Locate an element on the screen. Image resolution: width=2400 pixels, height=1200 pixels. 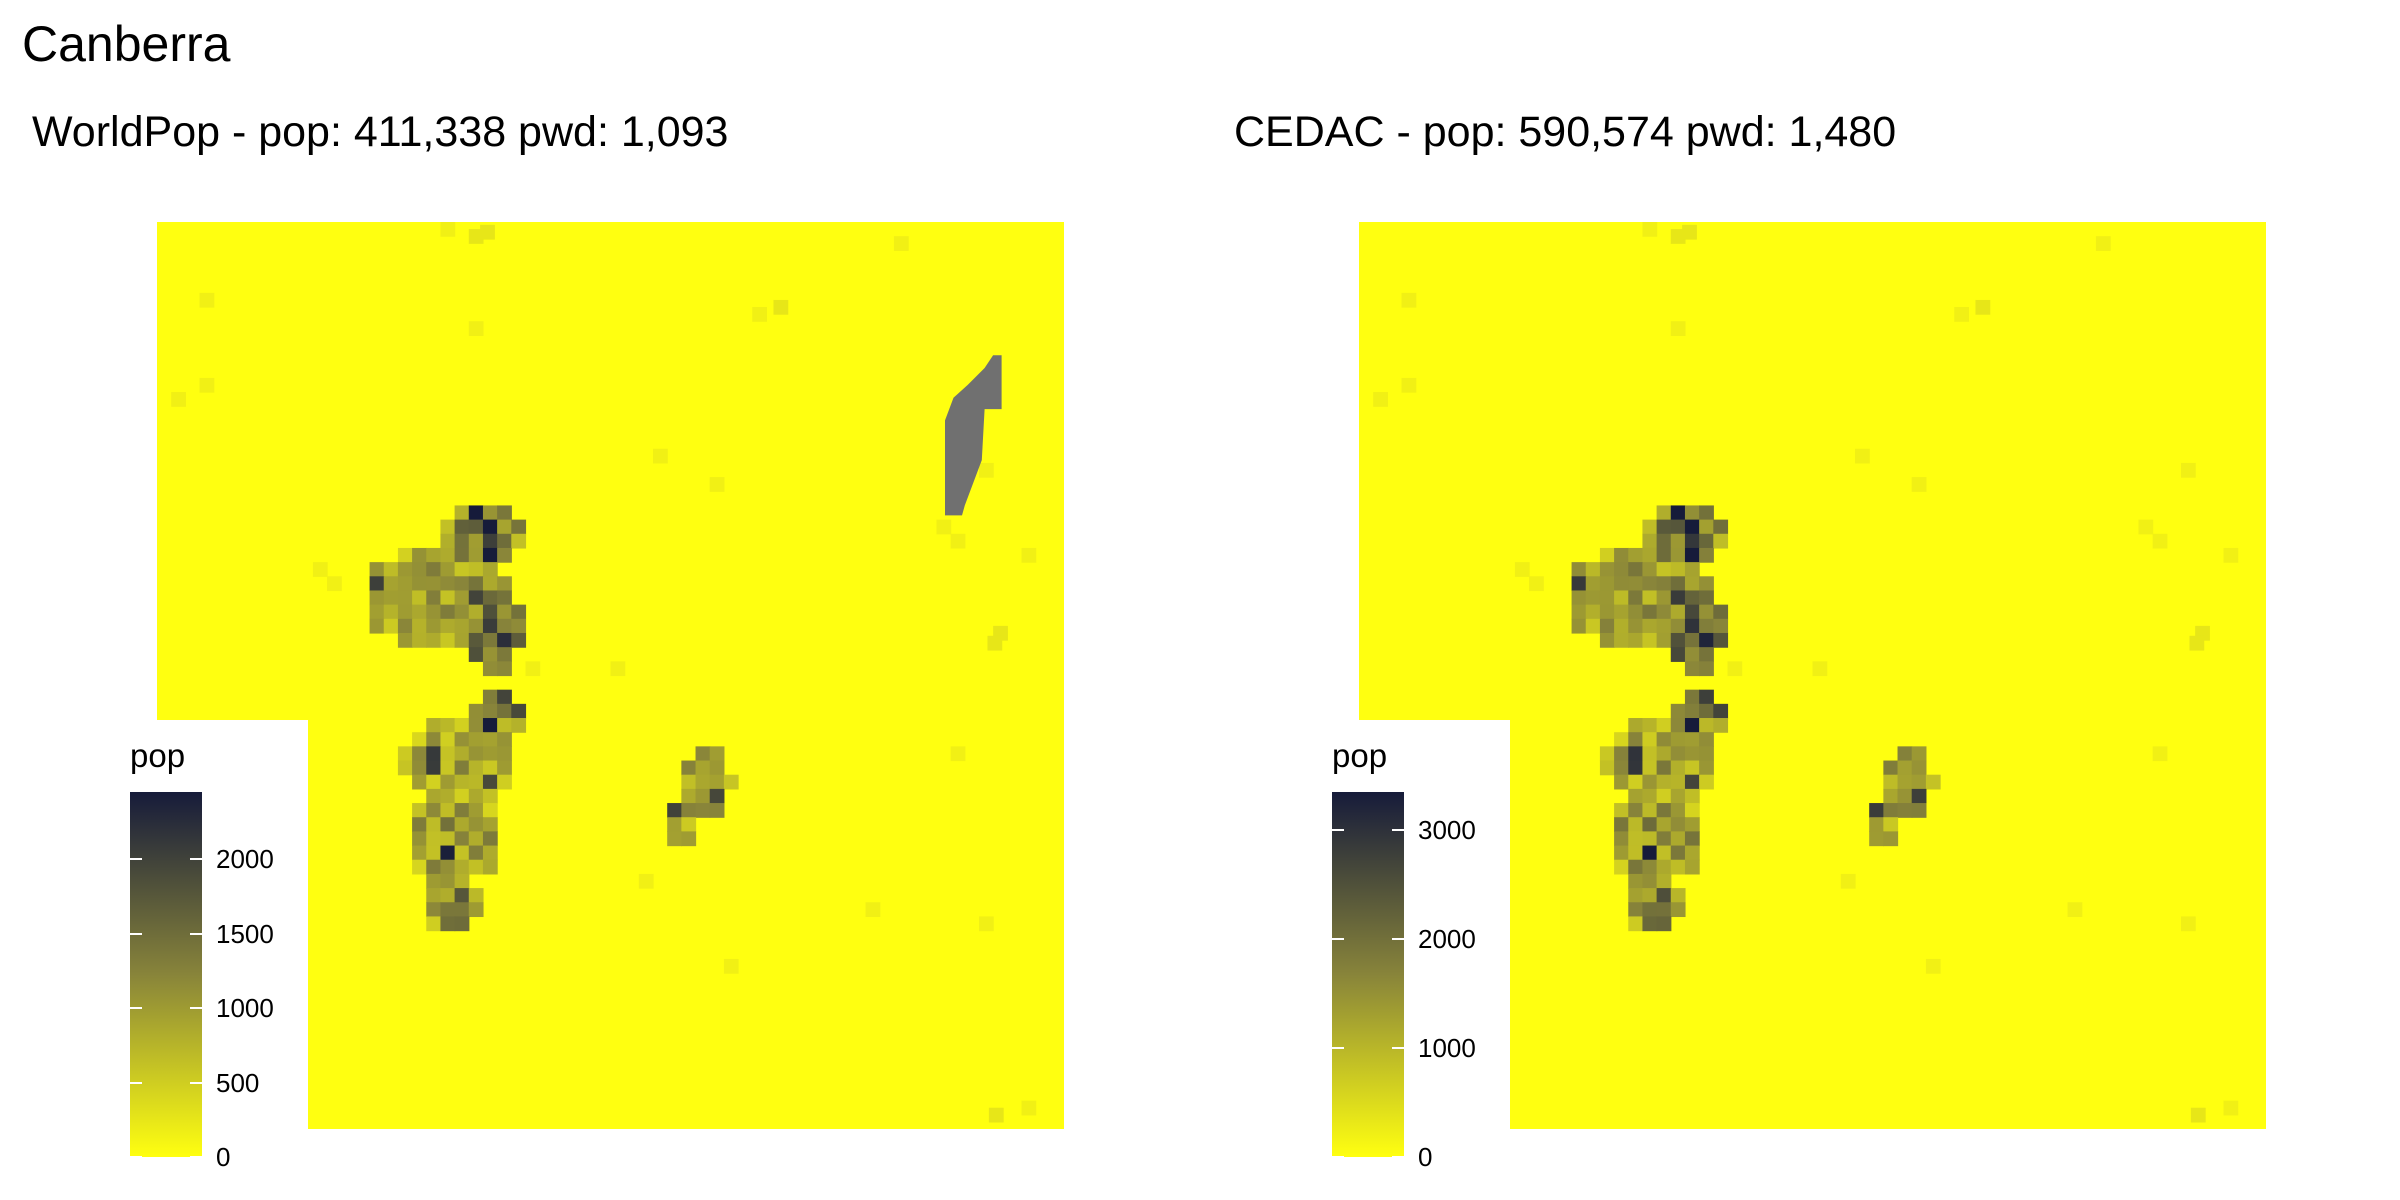
legend-tick-label: 1500 is located at coordinates (245, 933).